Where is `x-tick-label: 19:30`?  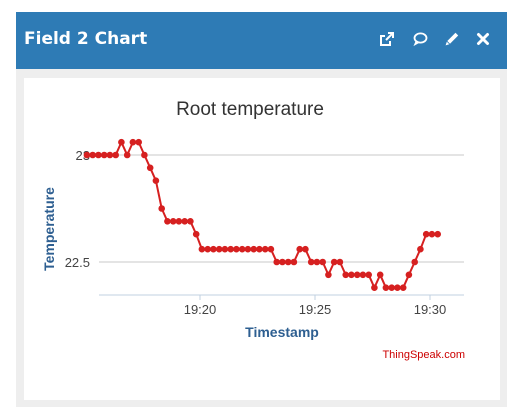
x-tick-label: 19:30 is located at coordinates (430, 309).